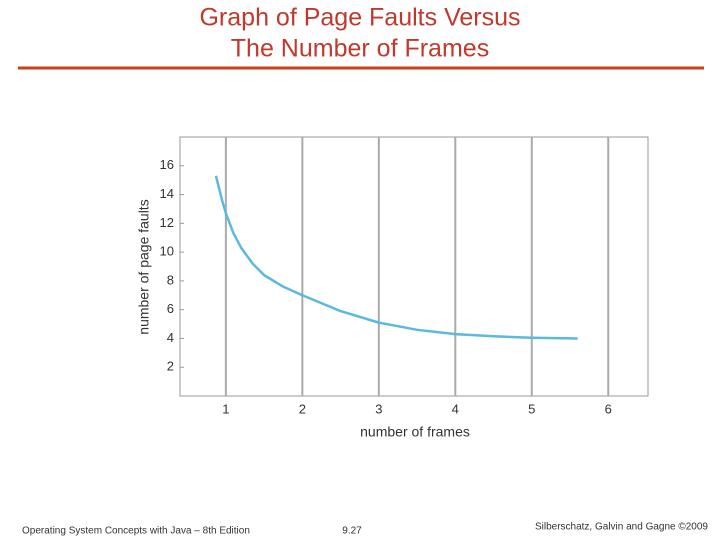  What do you see at coordinates (621, 527) in the screenshot?
I see `footer-right: Silberschatz, Galvin and Gagne ©2009` at bounding box center [621, 527].